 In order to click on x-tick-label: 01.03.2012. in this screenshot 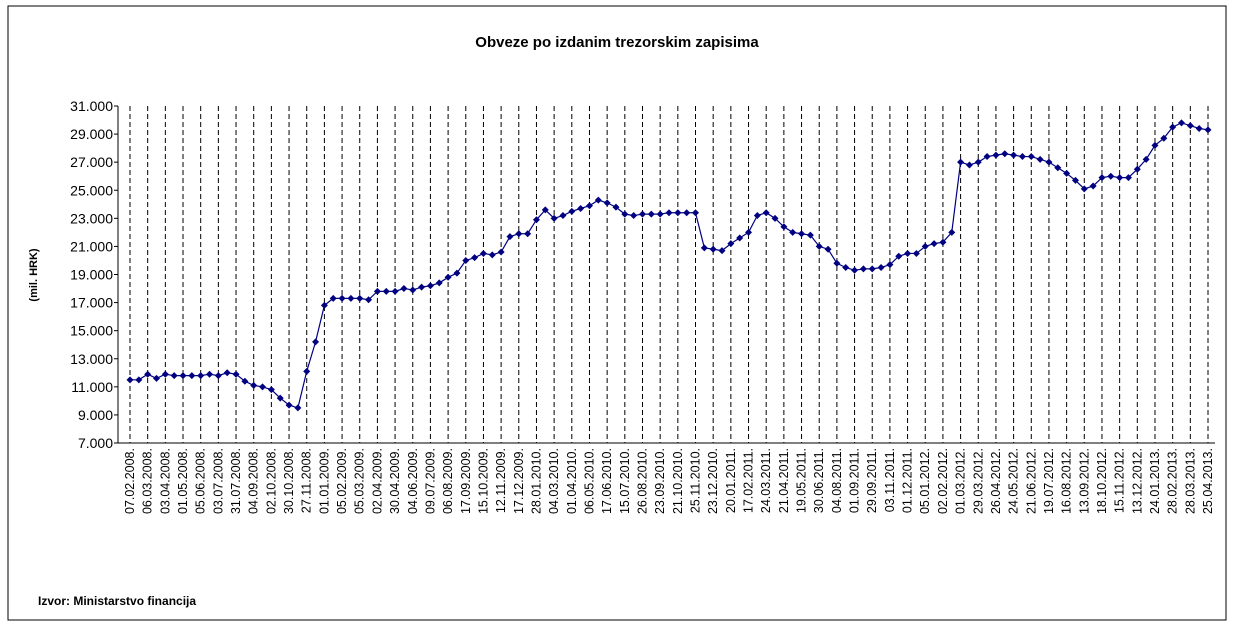, I will do `click(961, 481)`.